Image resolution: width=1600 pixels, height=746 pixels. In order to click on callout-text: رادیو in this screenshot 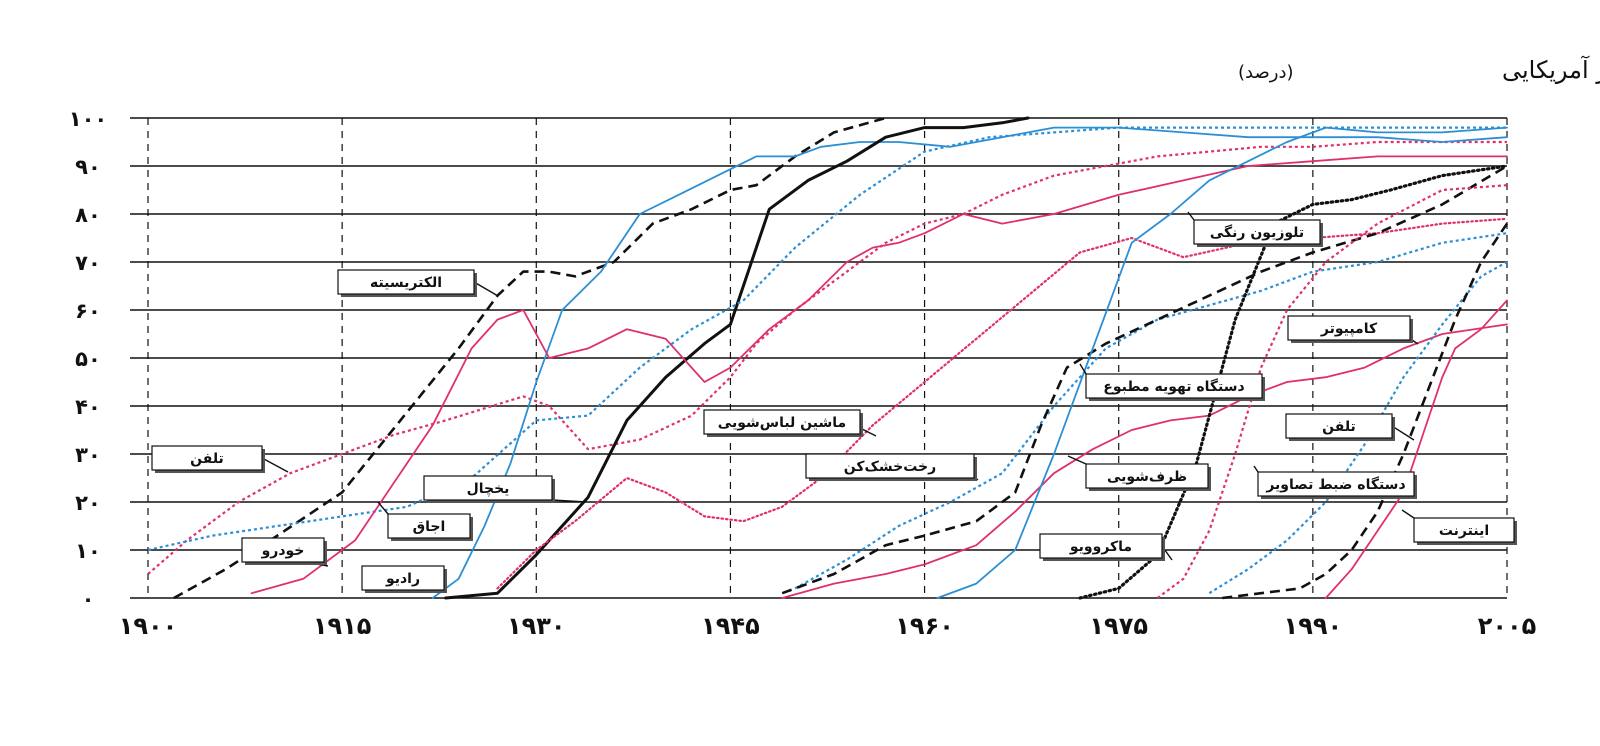, I will do `click(402, 579)`.